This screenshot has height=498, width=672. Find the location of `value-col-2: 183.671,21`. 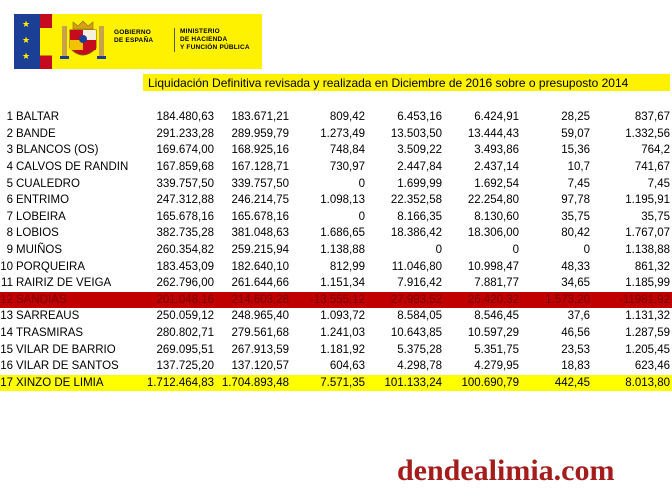

value-col-2: 183.671,21 is located at coordinates (260, 117).